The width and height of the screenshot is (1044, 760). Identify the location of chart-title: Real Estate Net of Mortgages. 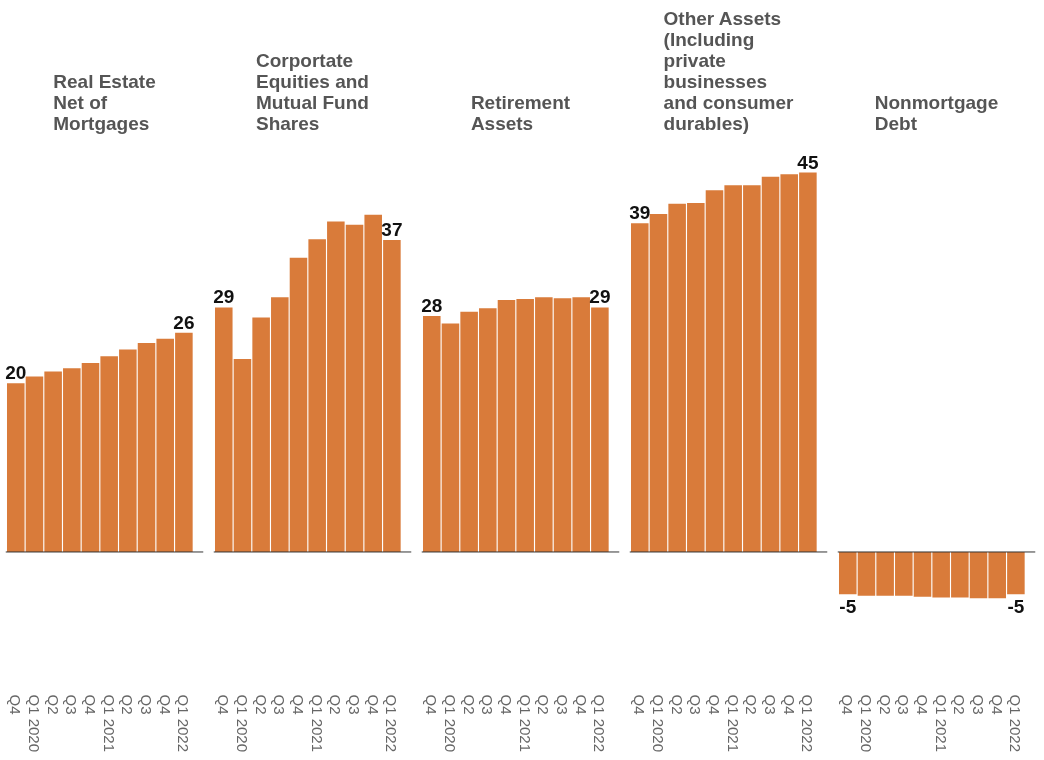
(104, 102).